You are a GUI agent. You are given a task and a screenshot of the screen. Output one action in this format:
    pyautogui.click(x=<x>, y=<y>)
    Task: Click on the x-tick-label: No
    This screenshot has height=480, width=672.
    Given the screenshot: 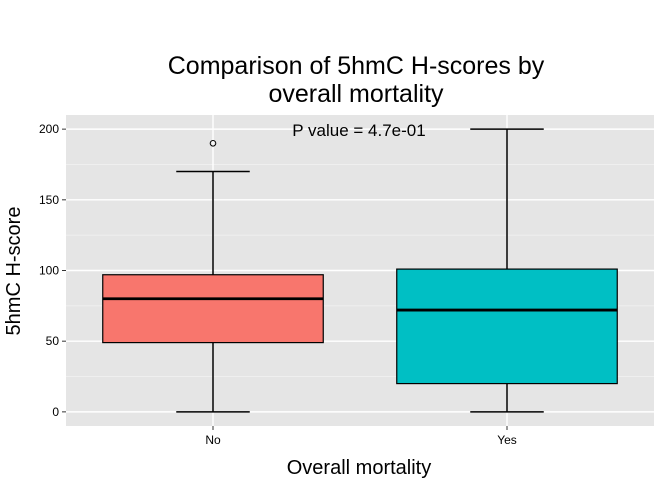 What is the action you would take?
    pyautogui.click(x=213, y=440)
    